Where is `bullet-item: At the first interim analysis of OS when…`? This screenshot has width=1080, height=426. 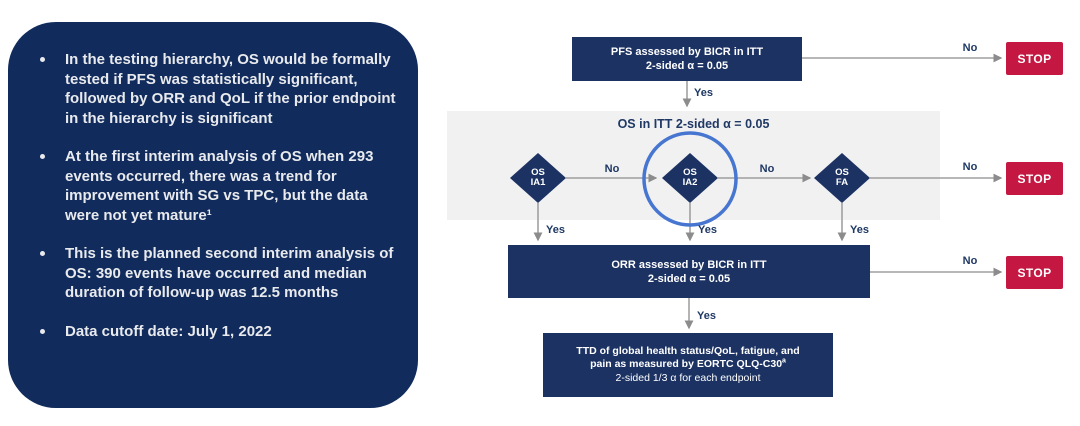 bullet-item: At the first interim analysis of OS when… is located at coordinates (214, 186).